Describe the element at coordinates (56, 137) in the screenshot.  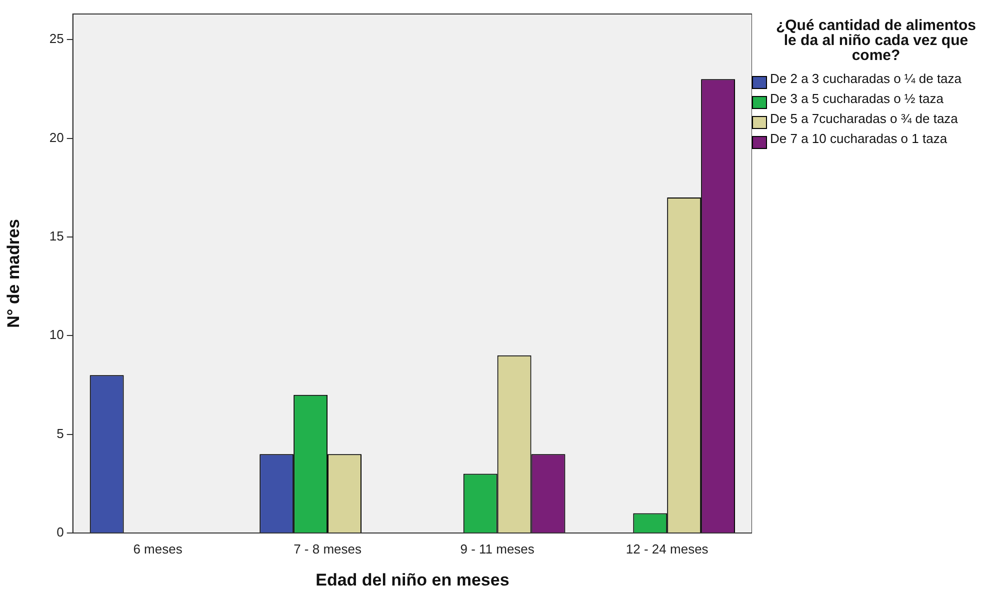
I see `y-tick-label: 20` at that location.